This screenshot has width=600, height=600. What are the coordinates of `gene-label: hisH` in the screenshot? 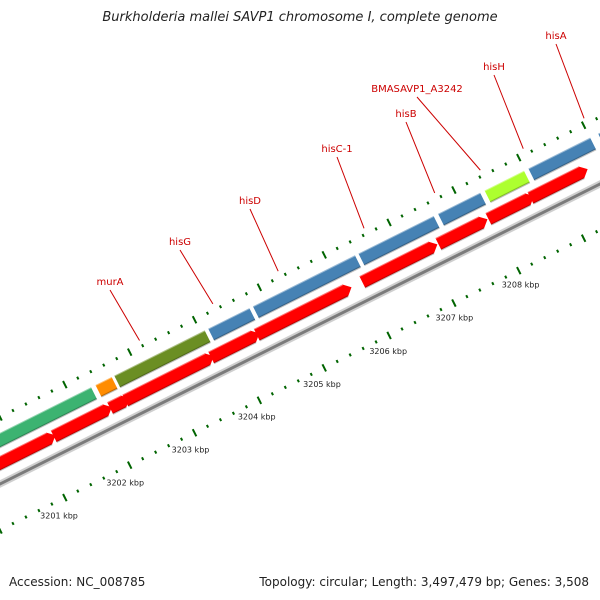 It's located at (503, 105).